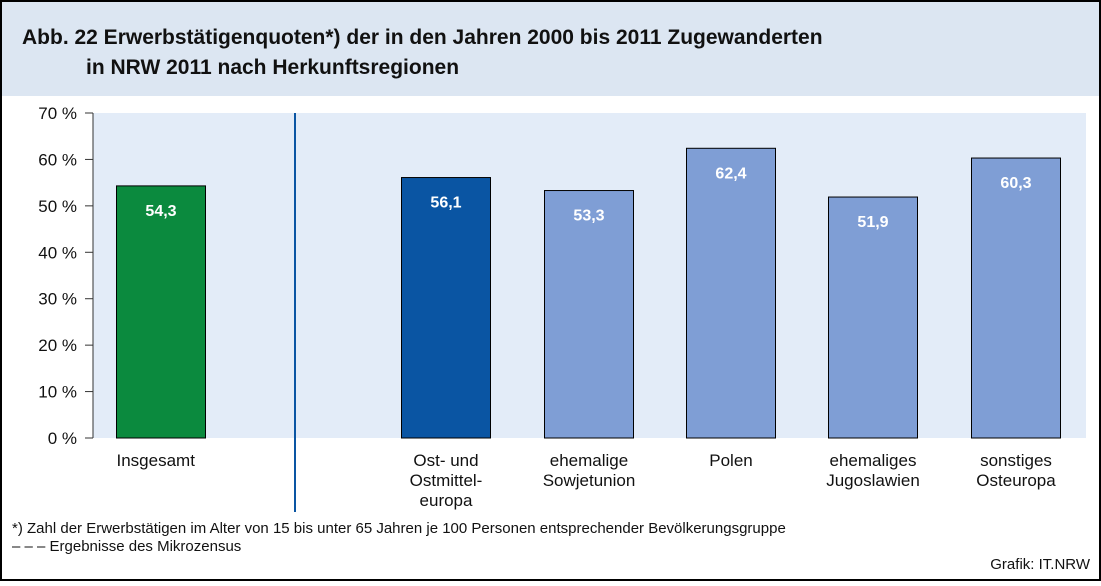  Describe the element at coordinates (730, 460) in the screenshot. I see `x-tick-label: Polen` at that location.